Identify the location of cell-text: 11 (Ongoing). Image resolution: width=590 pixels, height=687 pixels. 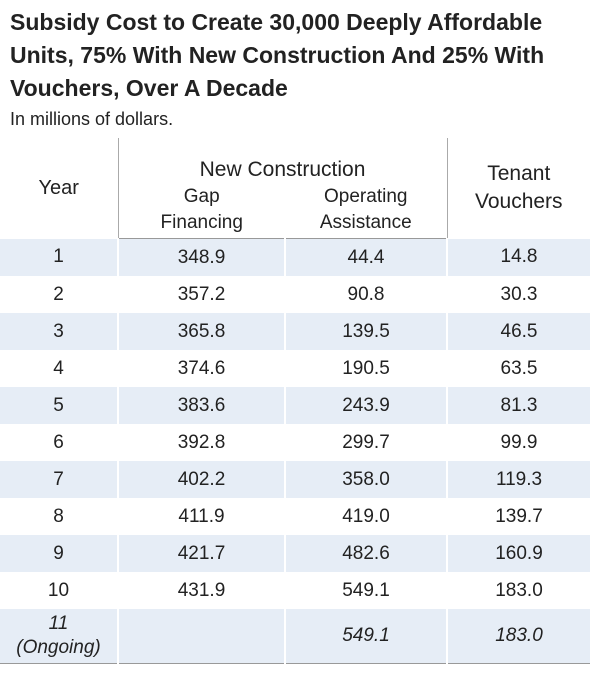
(58, 635).